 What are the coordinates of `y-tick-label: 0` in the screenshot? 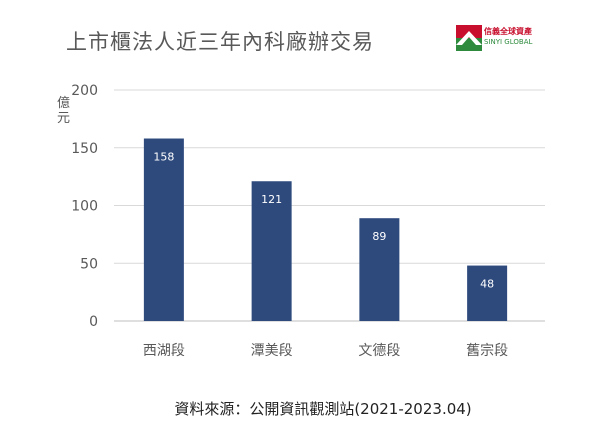 It's located at (93, 322).